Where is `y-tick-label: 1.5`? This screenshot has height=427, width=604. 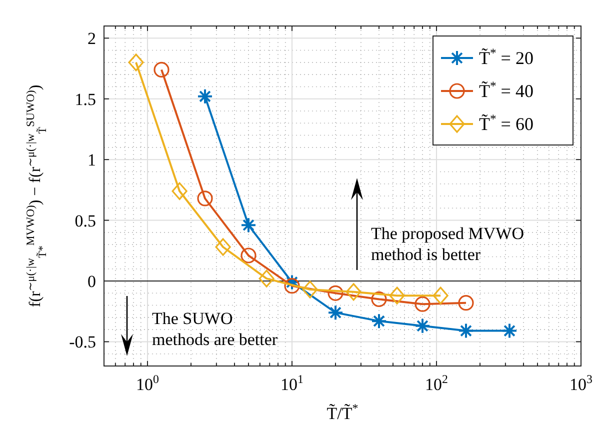
y-tick-label: 1.5 is located at coordinates (85, 99).